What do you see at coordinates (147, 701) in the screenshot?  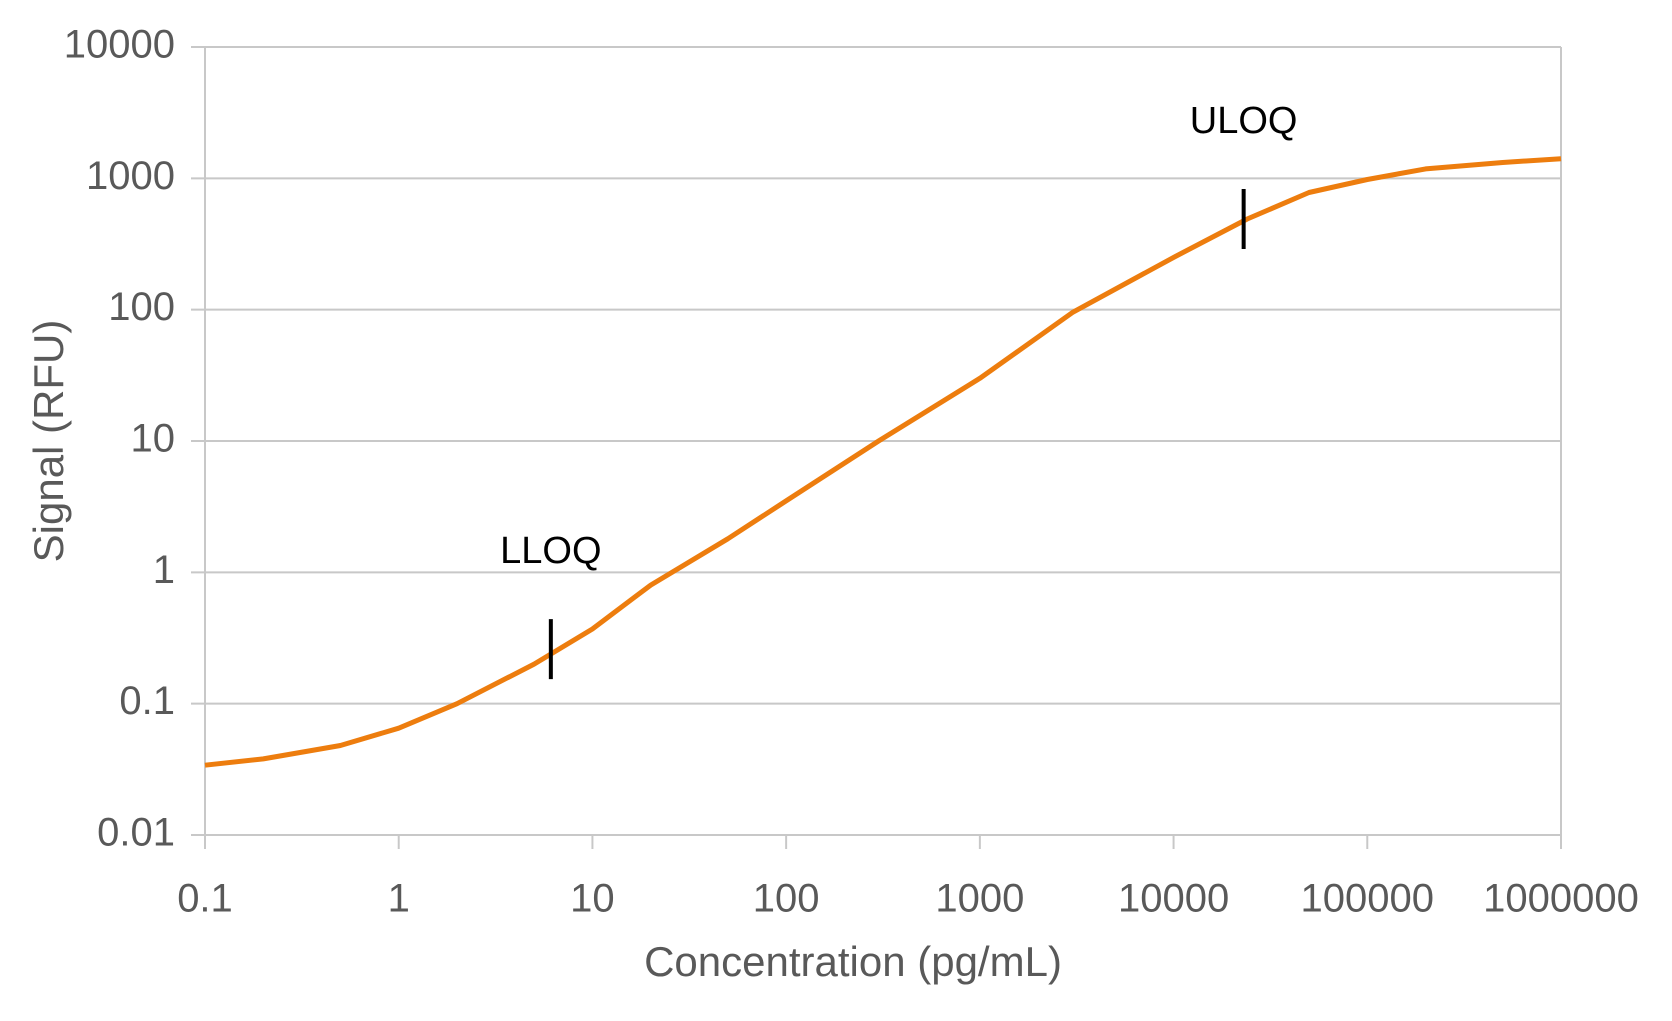 I see `y-tick-label: 0.1` at bounding box center [147, 701].